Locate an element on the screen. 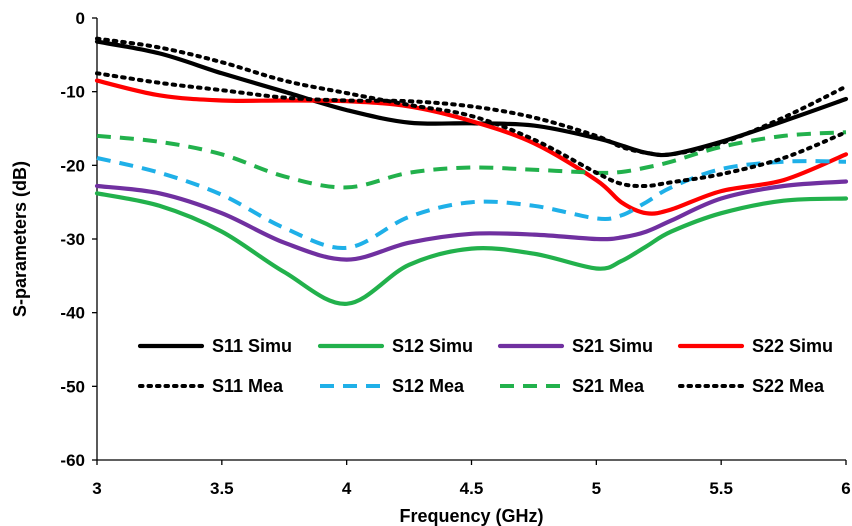 The image size is (852, 526). x-tick-label: 6 is located at coordinates (845, 488).